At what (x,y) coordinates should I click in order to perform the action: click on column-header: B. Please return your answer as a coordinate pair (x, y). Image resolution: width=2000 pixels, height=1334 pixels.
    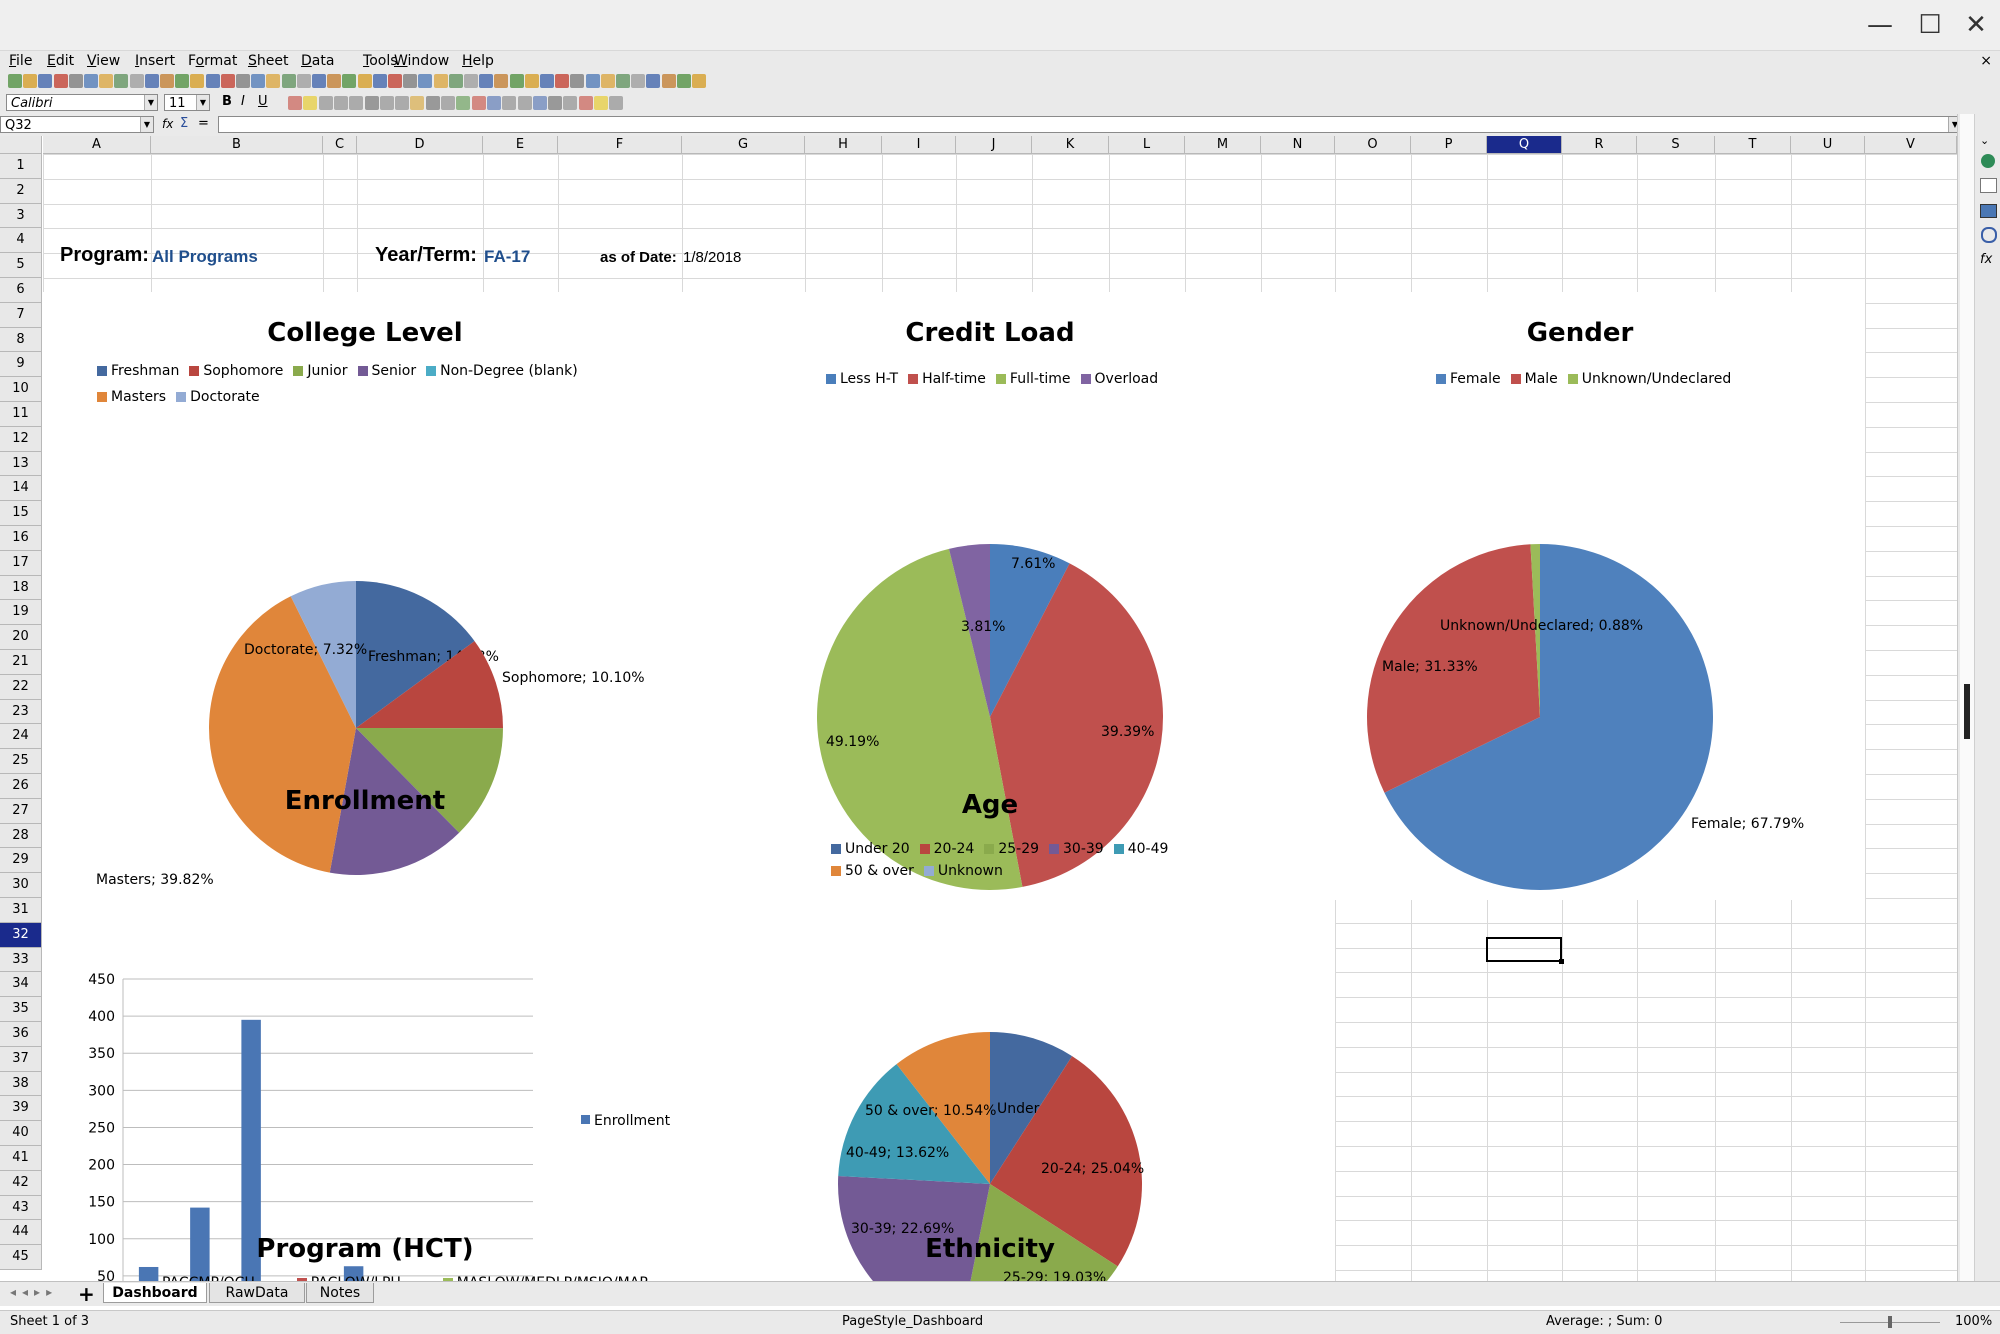
    Looking at the image, I should click on (237, 145).